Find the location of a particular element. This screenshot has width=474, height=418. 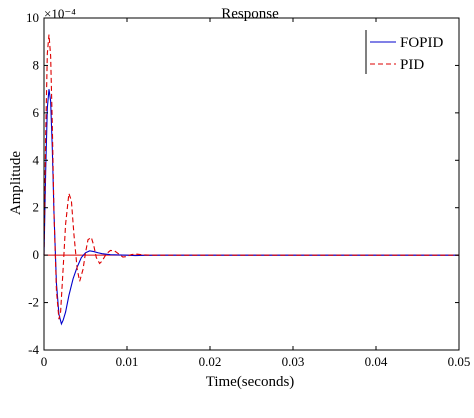

legend-label-pid: PID is located at coordinates (412, 65).